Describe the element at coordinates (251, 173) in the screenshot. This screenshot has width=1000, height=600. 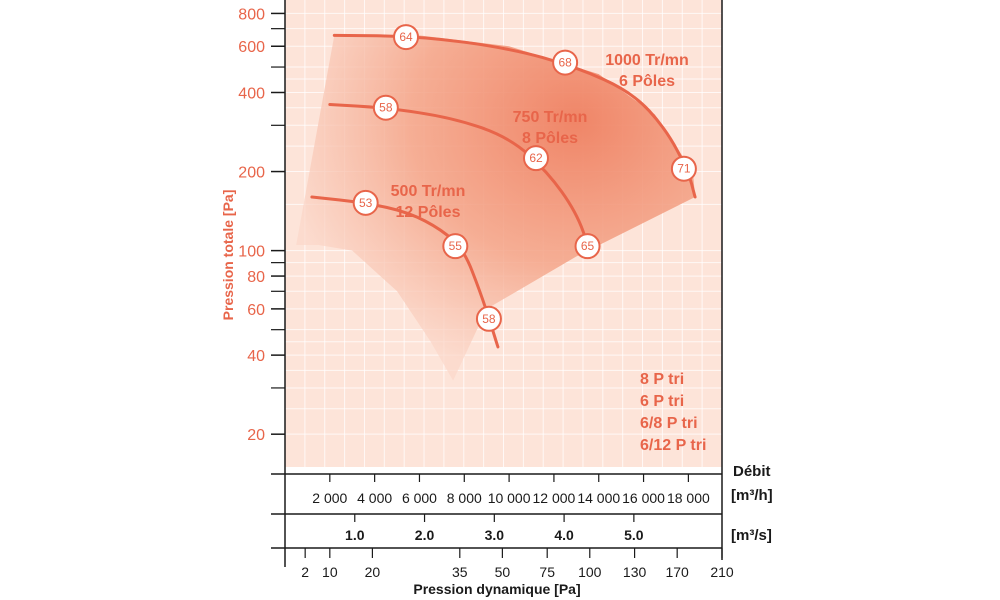
I see `y-tick-label: 200` at that location.